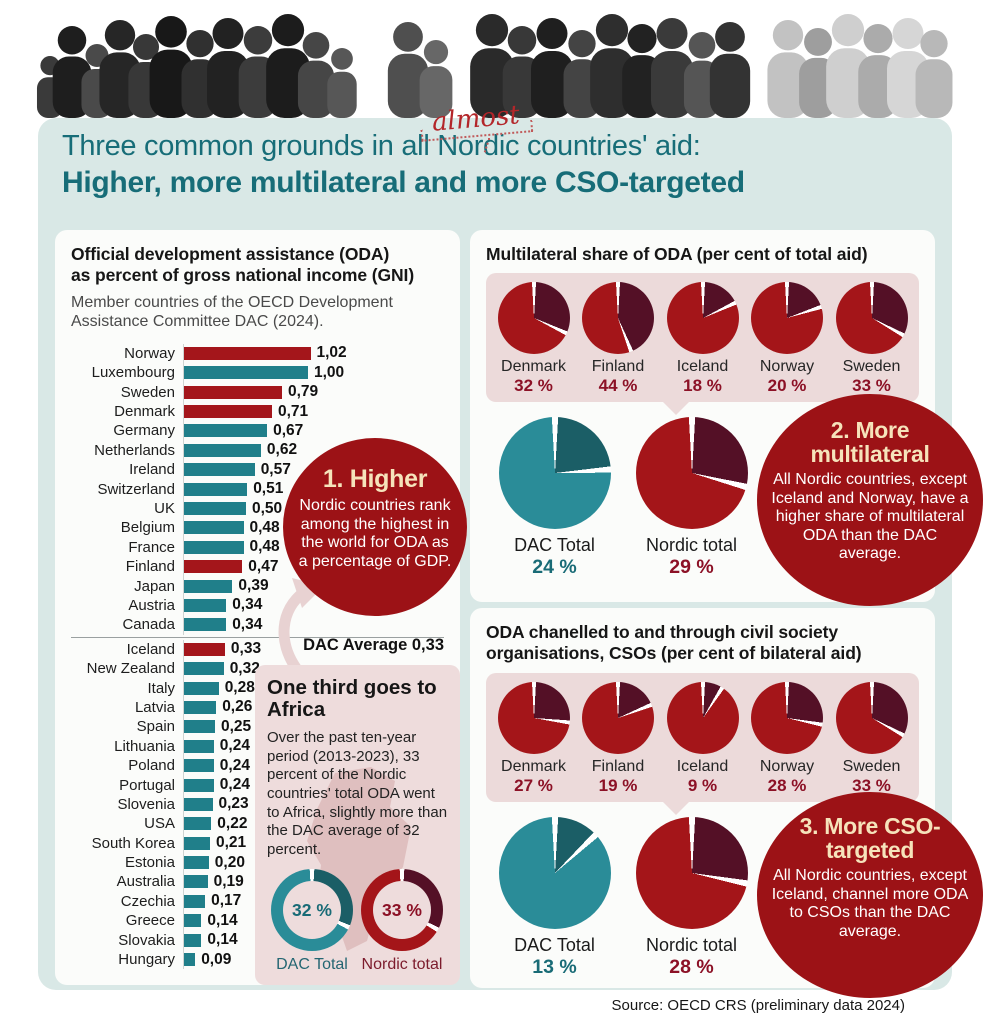  I want to click on pie-iceland: Iceland 9 %, so click(702, 738).